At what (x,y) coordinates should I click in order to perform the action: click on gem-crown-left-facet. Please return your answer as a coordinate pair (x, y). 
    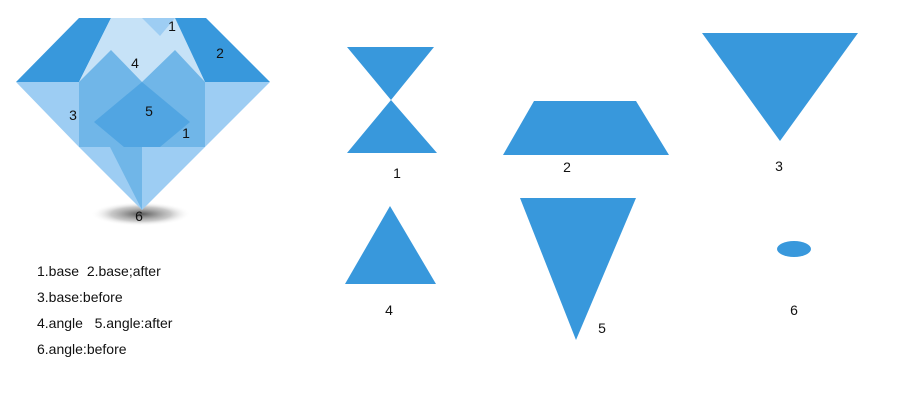
    Looking at the image, I should click on (63, 50).